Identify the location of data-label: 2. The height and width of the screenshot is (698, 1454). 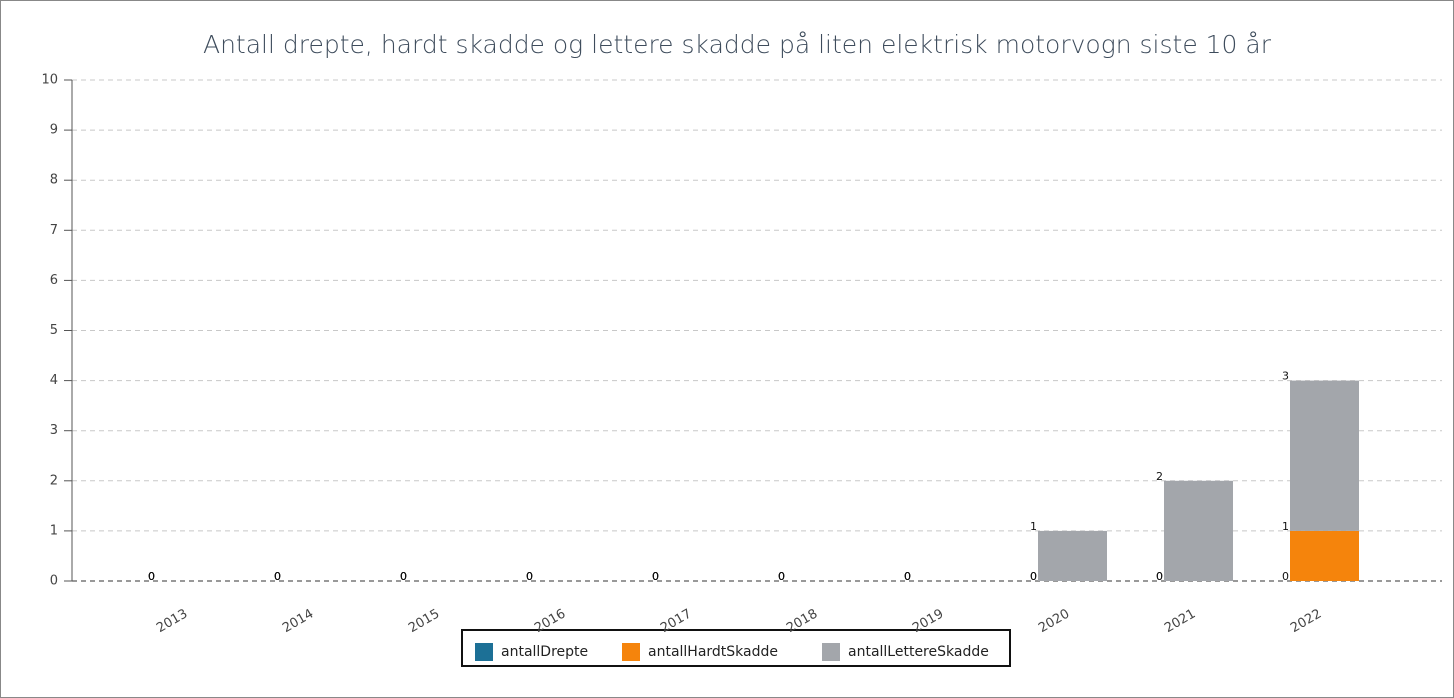
(1159, 476).